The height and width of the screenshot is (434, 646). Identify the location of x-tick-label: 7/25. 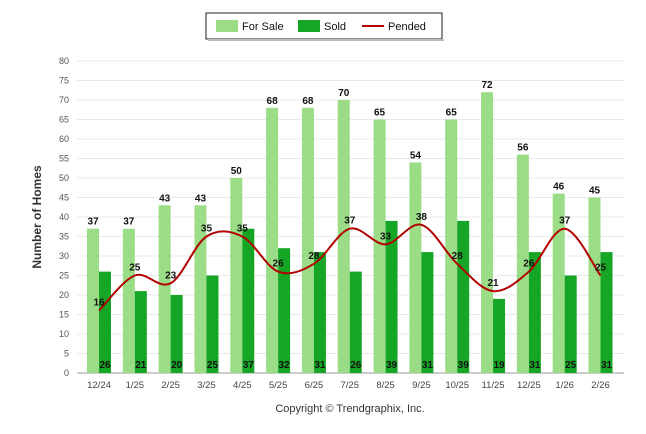
(350, 385).